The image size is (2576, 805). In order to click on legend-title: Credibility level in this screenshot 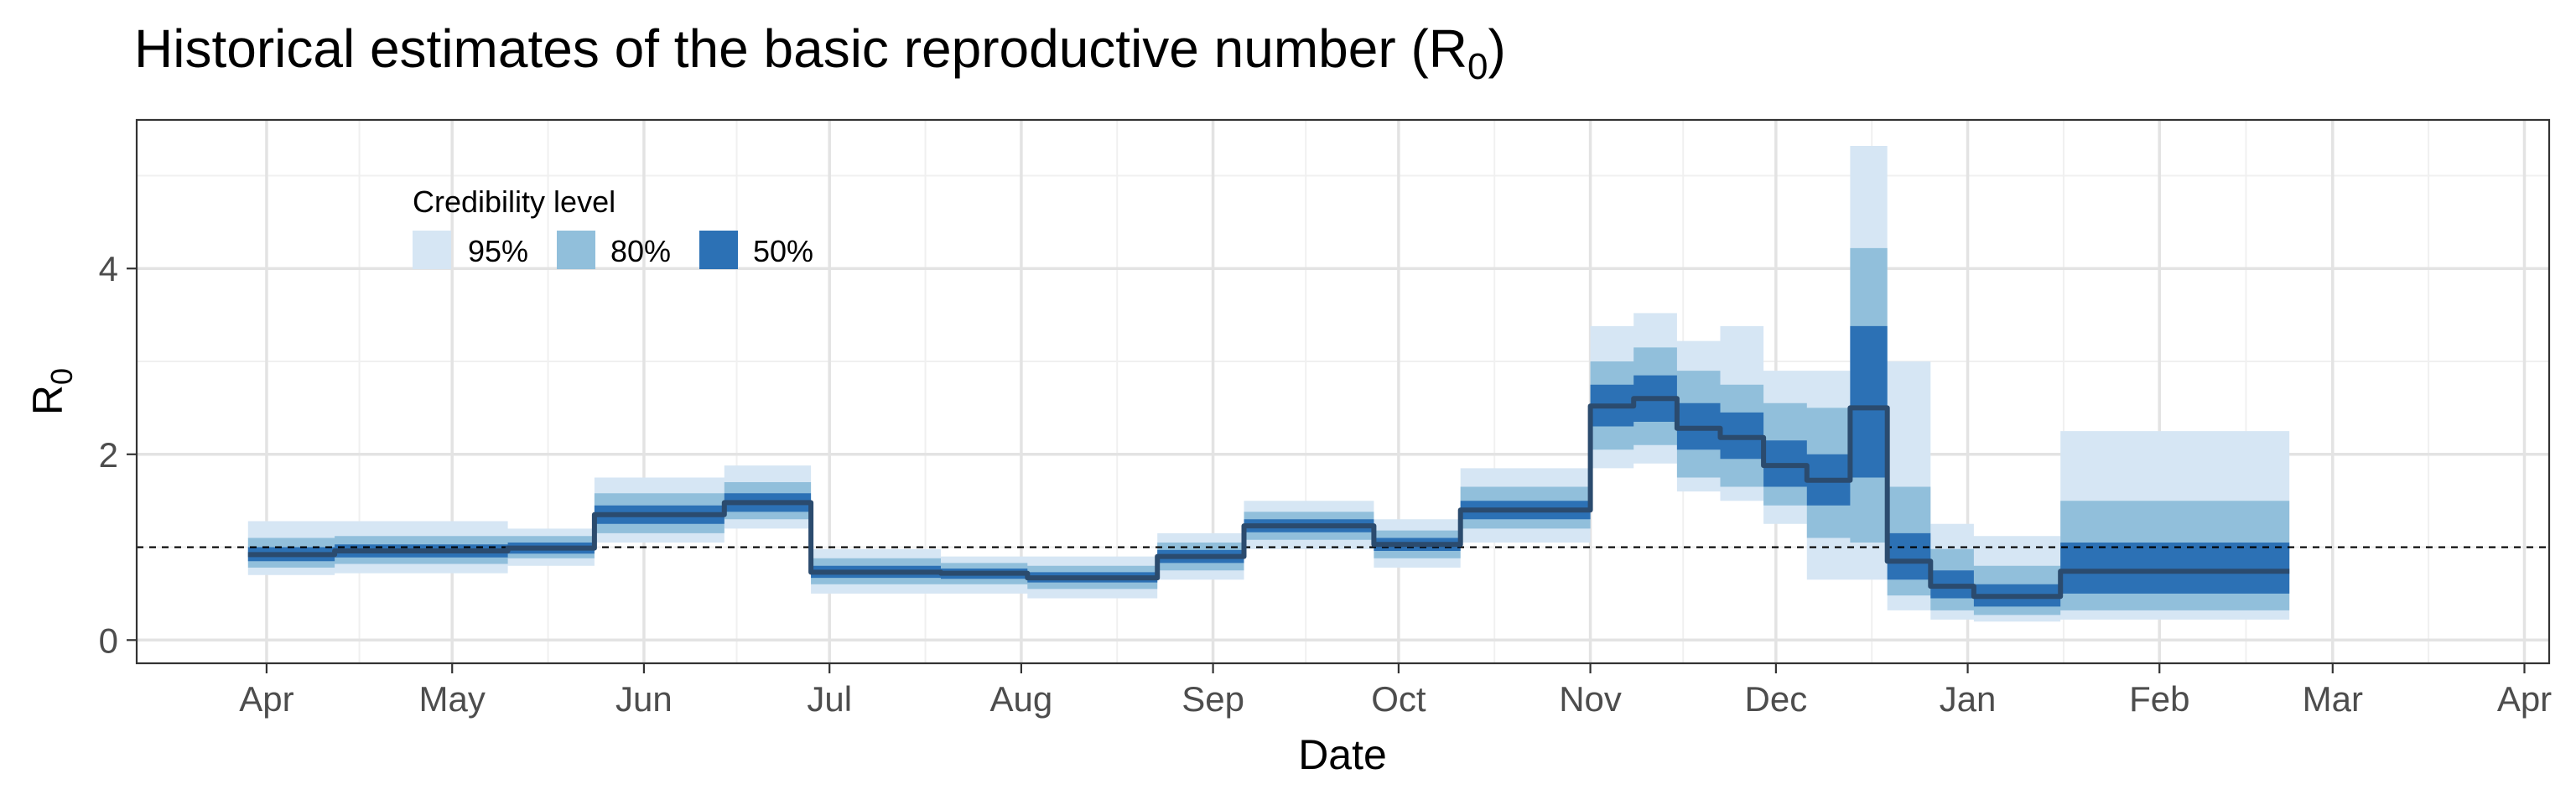, I will do `click(514, 201)`.